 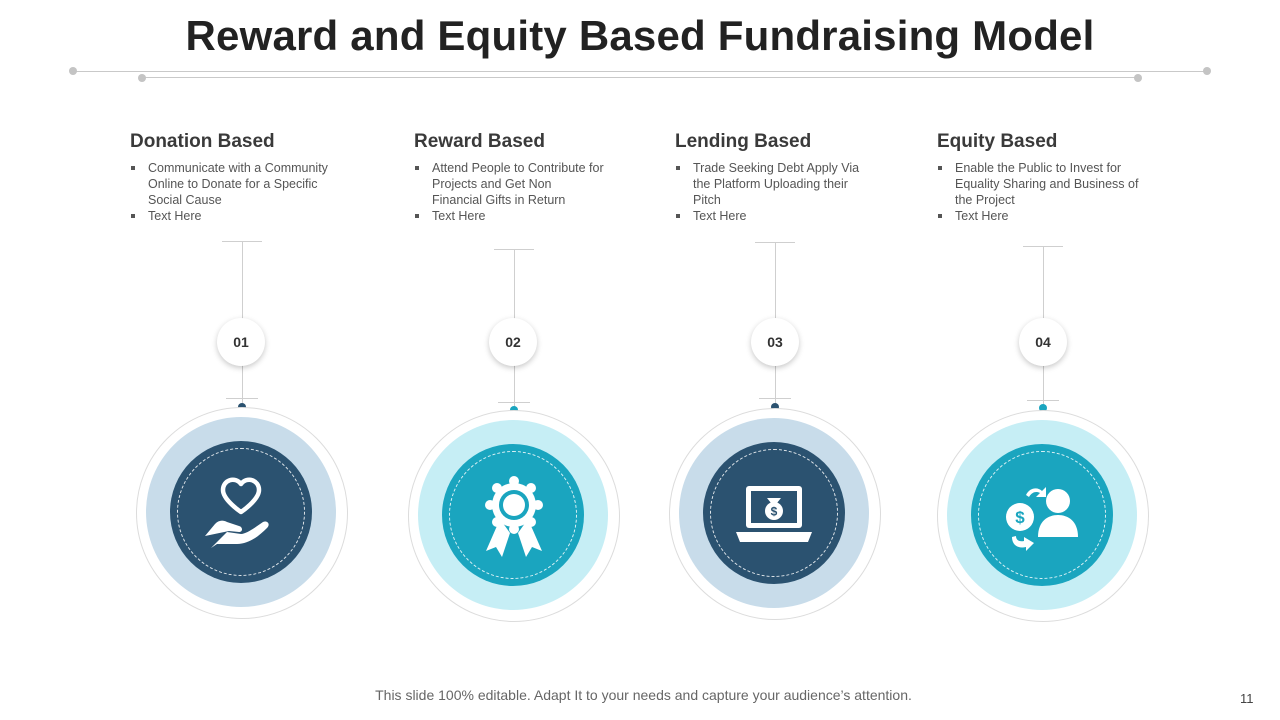 I want to click on item-heading: Lending Based, so click(x=743, y=141).